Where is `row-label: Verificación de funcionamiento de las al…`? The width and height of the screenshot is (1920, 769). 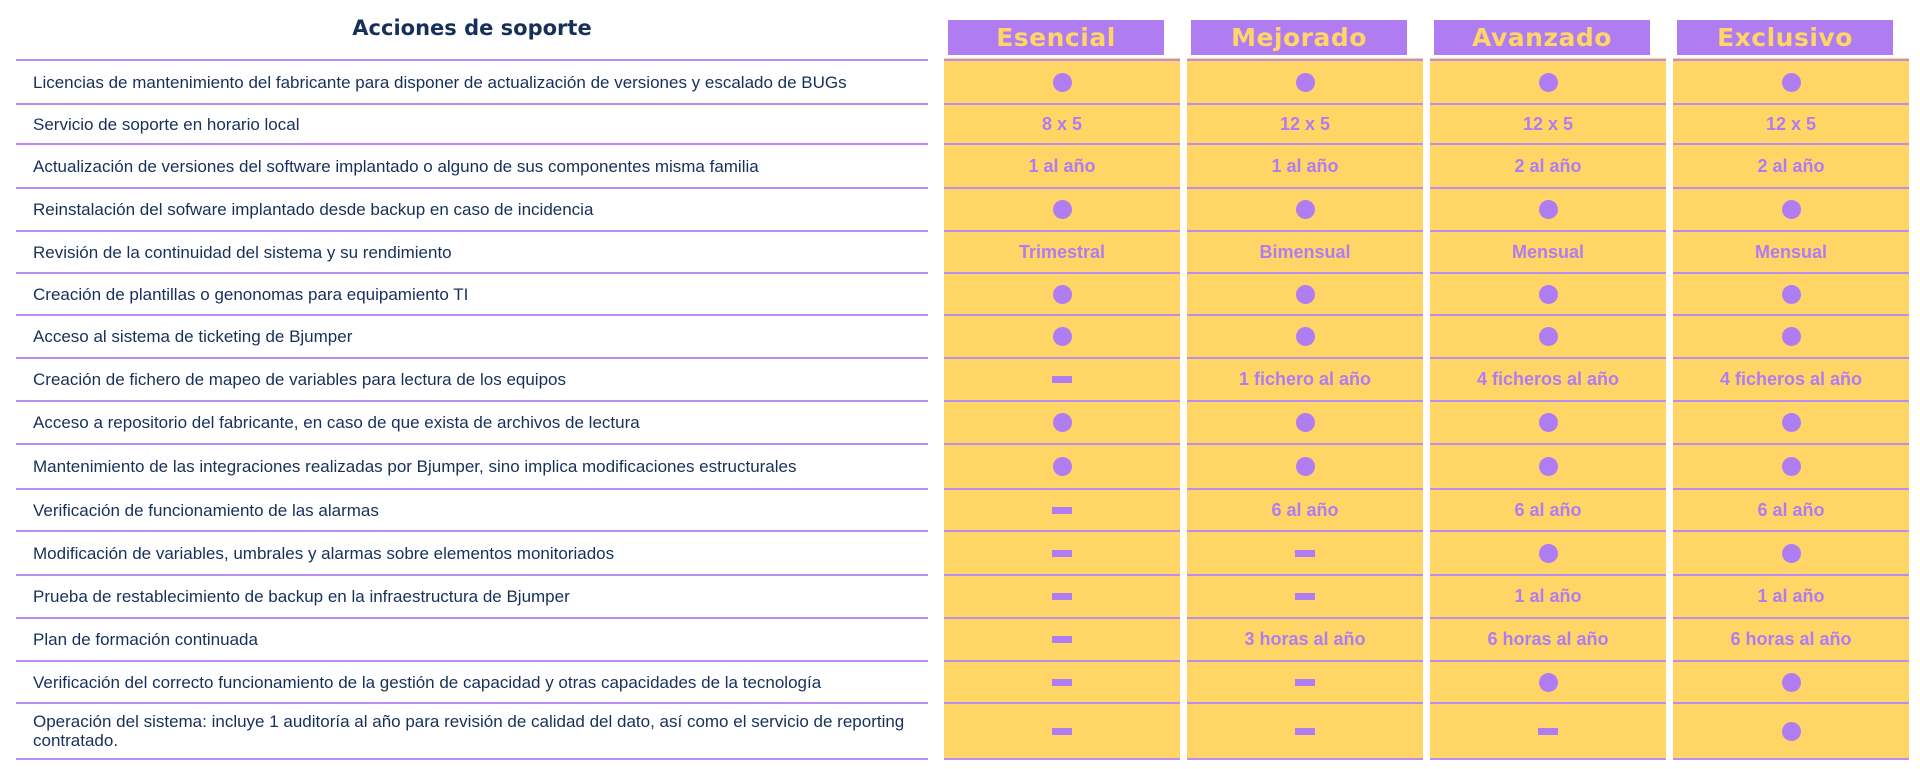 row-label: Verificación de funcionamiento de las al… is located at coordinates (206, 510).